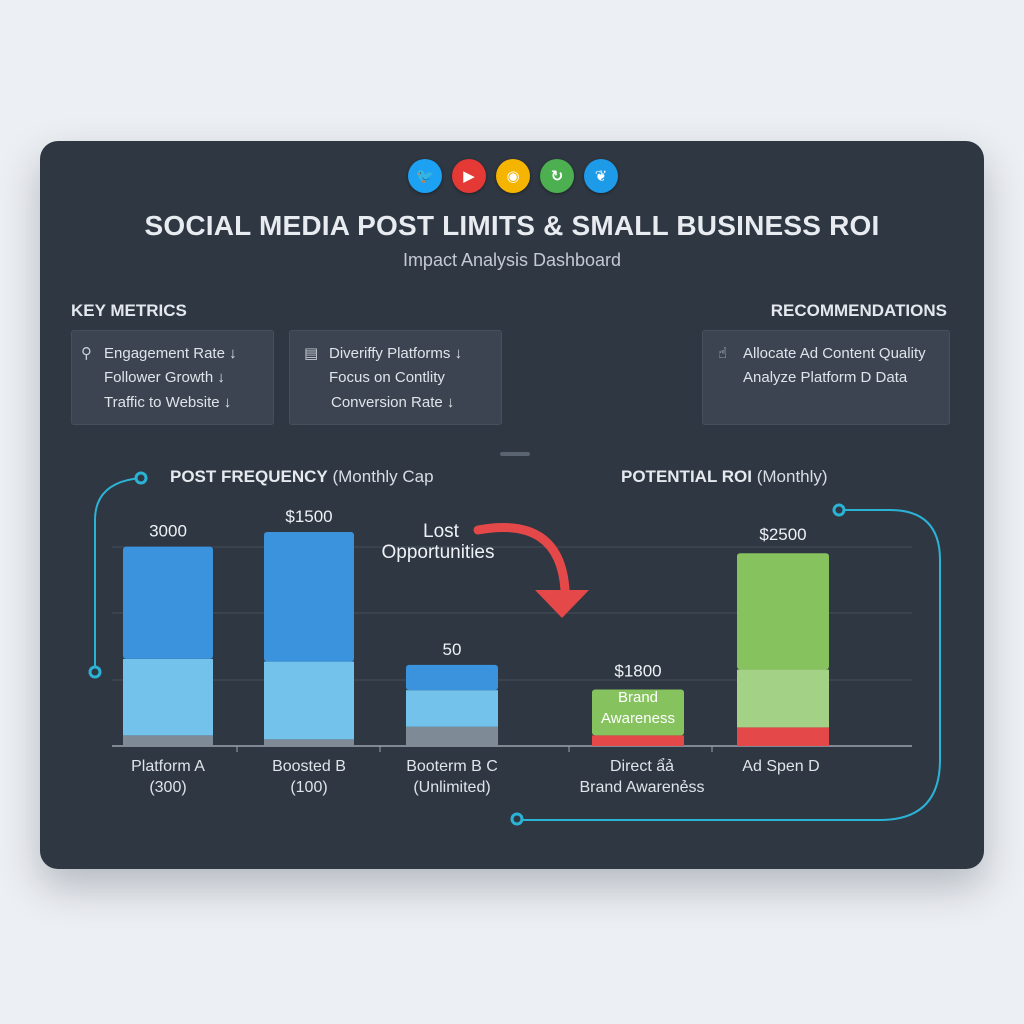  I want to click on bar-value-label: $1800, so click(637, 671).